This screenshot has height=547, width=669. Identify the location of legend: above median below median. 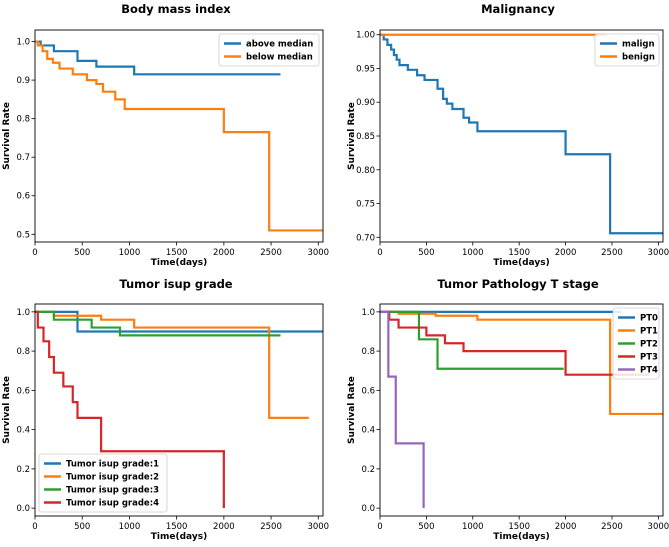
(269, 50).